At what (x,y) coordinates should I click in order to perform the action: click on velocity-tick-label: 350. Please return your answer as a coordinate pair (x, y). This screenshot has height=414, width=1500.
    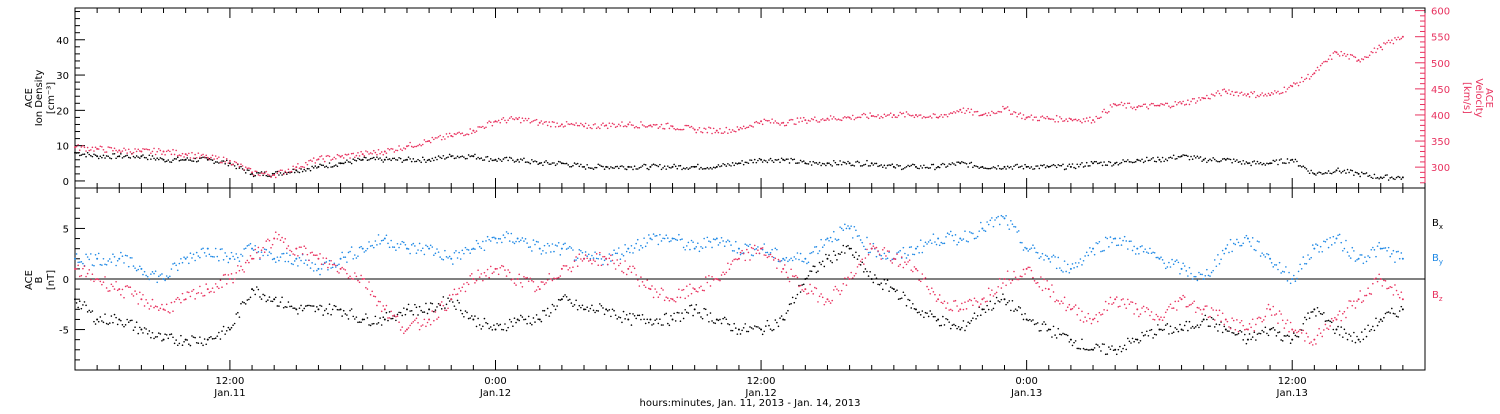
    Looking at the image, I should click on (1440, 142).